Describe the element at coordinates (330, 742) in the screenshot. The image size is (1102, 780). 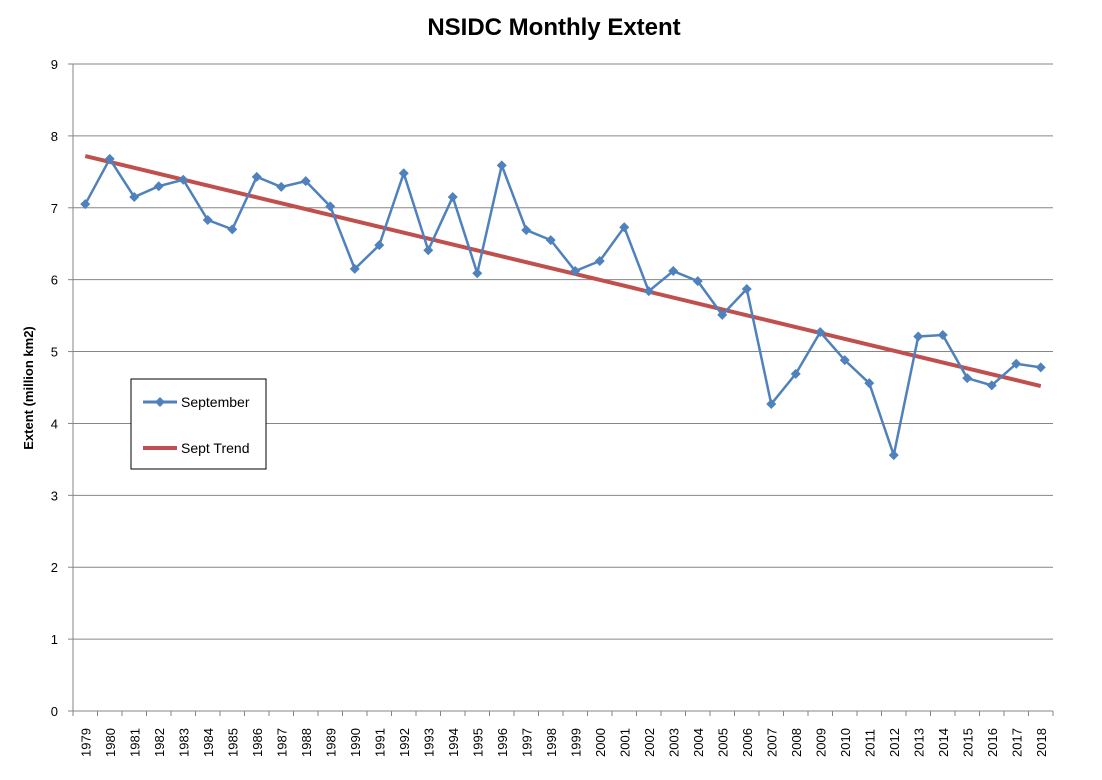
I see `x-tick-label: 1989` at that location.